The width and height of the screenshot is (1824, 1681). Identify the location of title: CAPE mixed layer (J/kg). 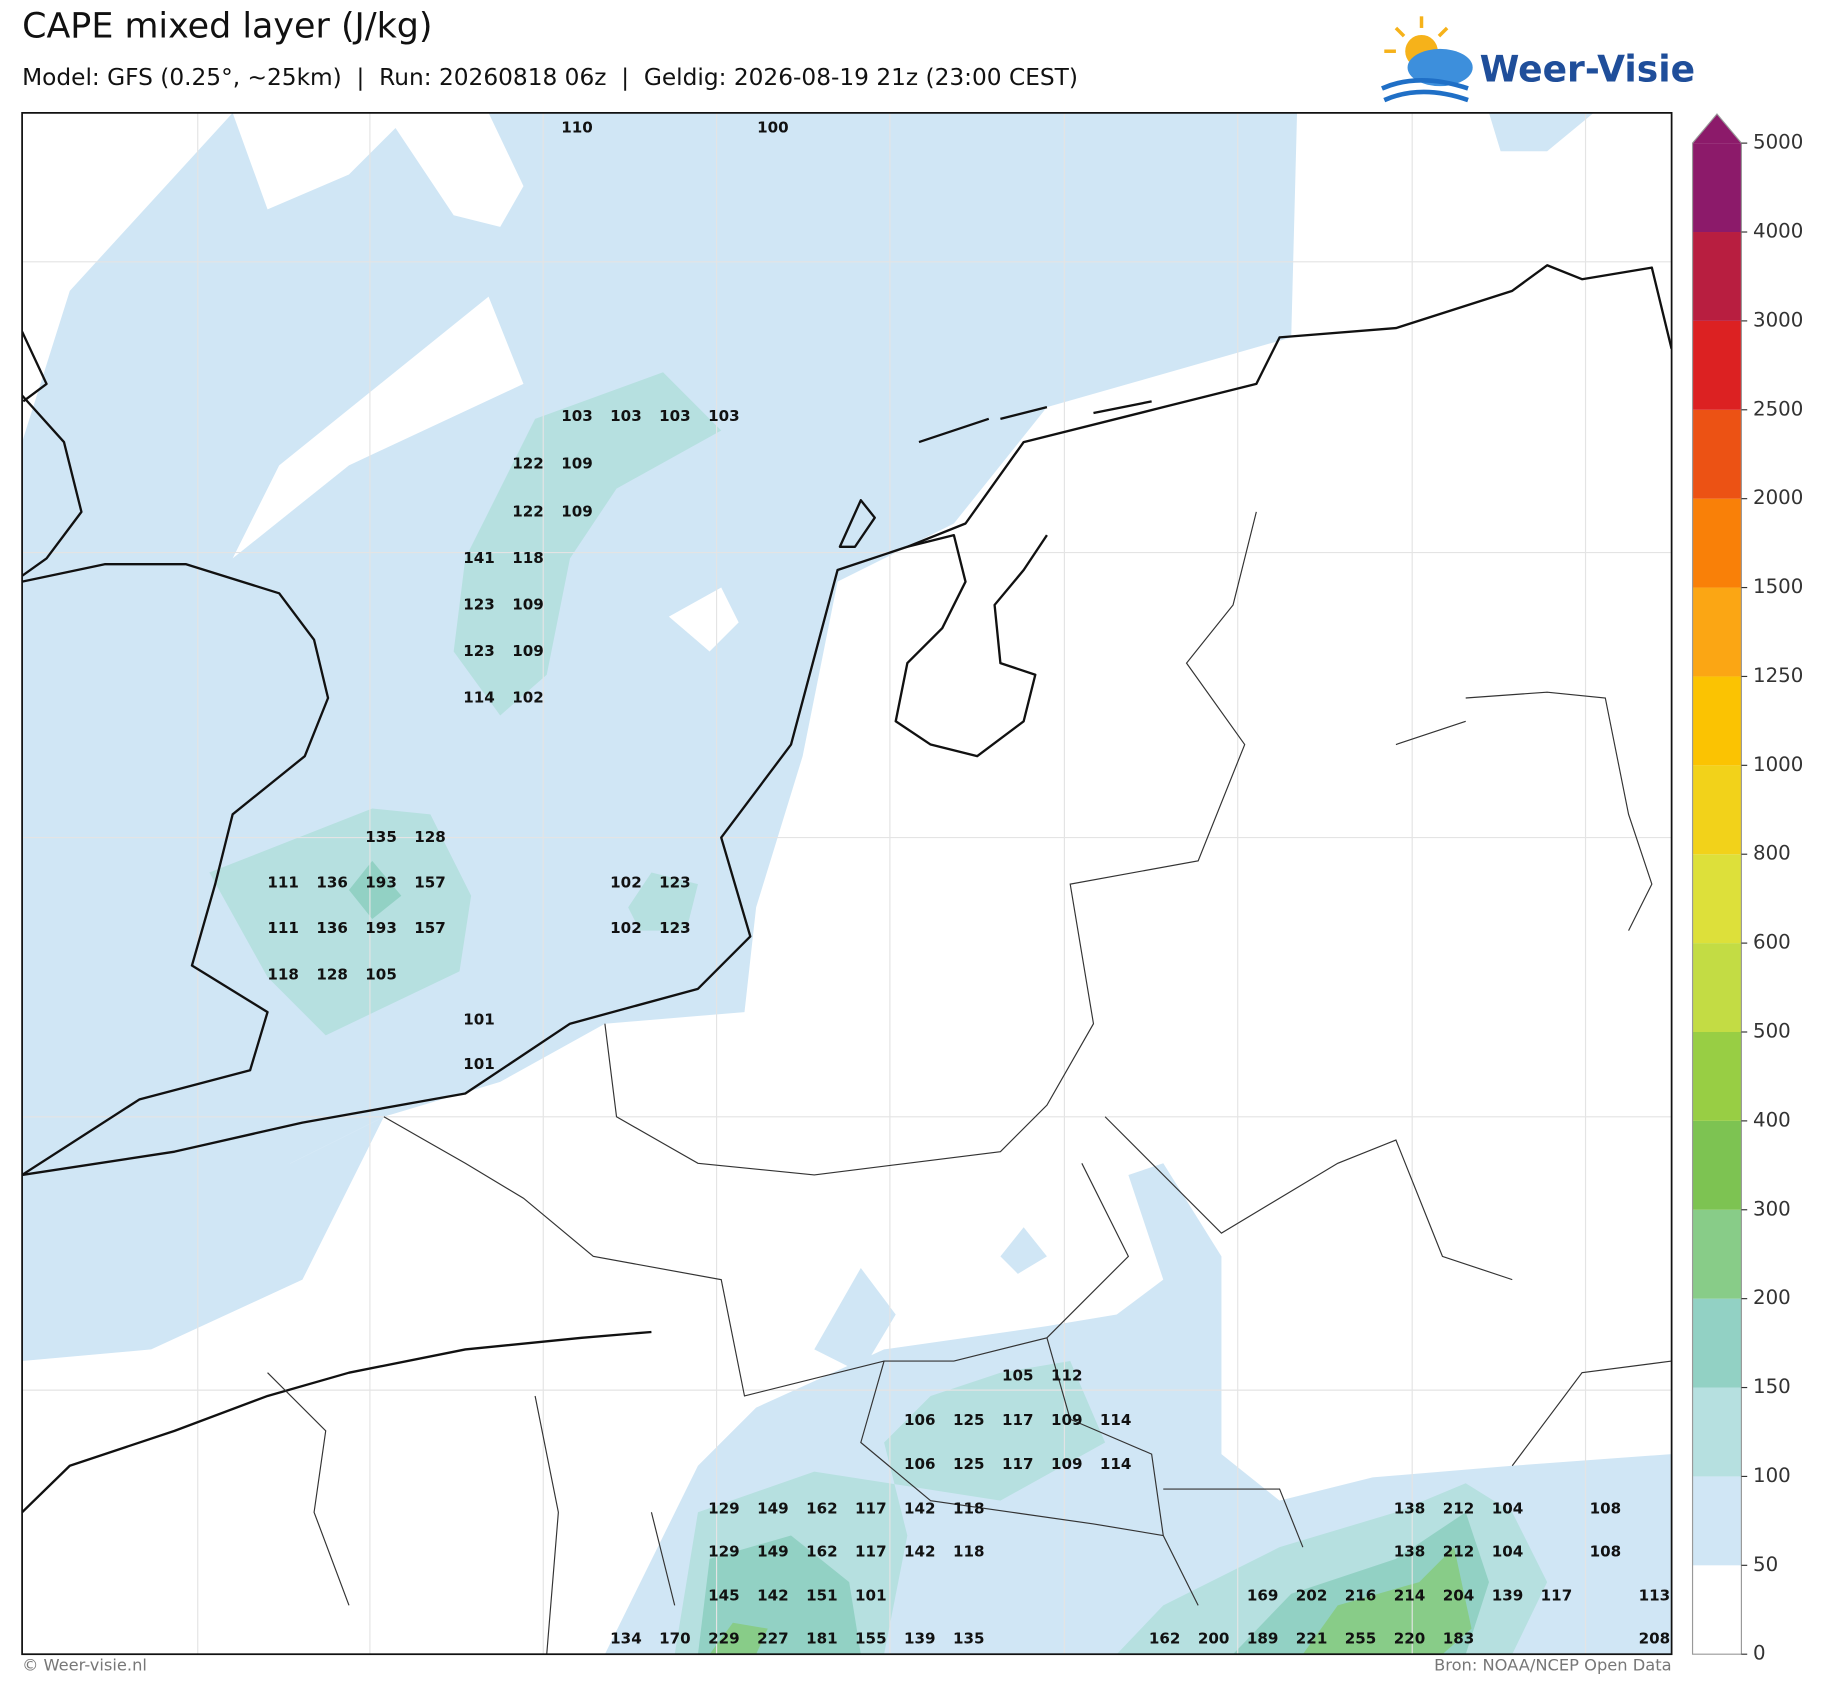
(227, 26).